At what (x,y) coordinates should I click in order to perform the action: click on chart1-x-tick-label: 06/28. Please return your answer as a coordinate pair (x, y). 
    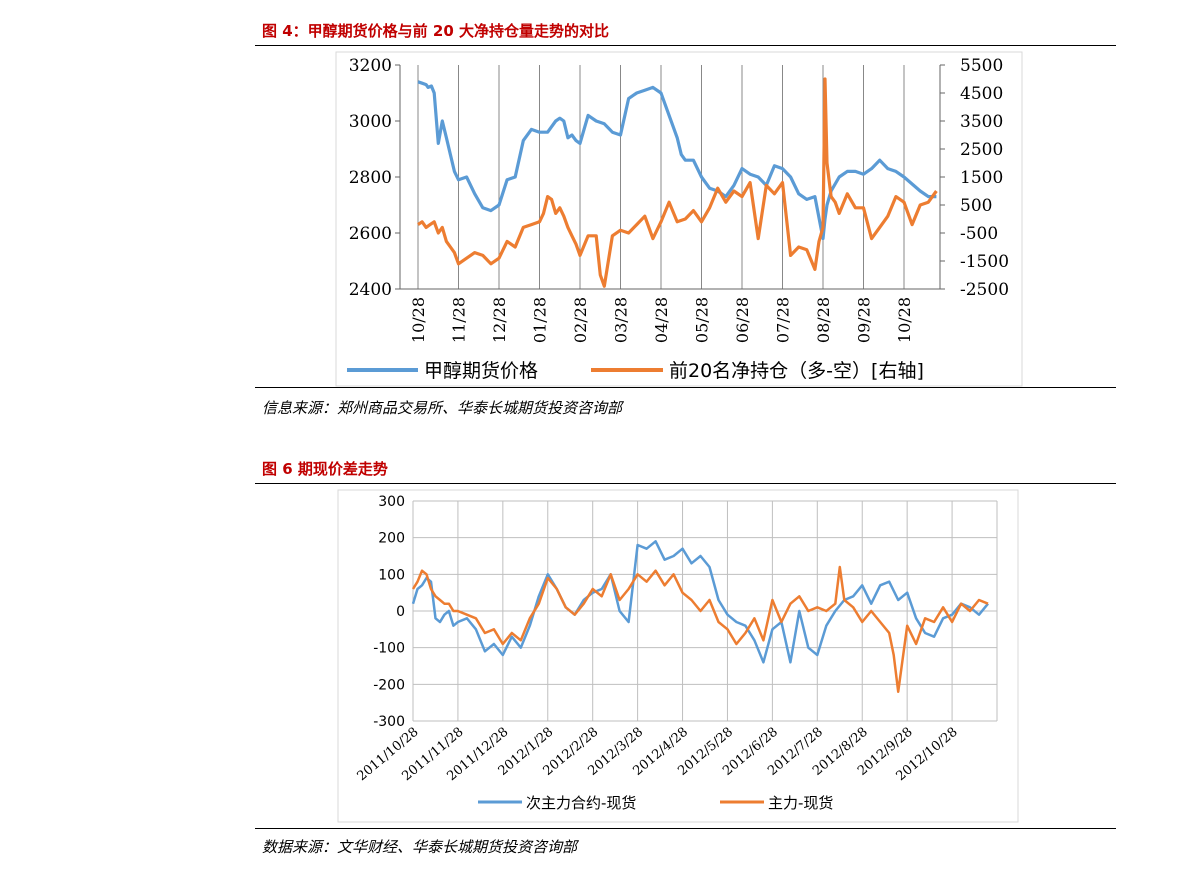
    Looking at the image, I should click on (742, 320).